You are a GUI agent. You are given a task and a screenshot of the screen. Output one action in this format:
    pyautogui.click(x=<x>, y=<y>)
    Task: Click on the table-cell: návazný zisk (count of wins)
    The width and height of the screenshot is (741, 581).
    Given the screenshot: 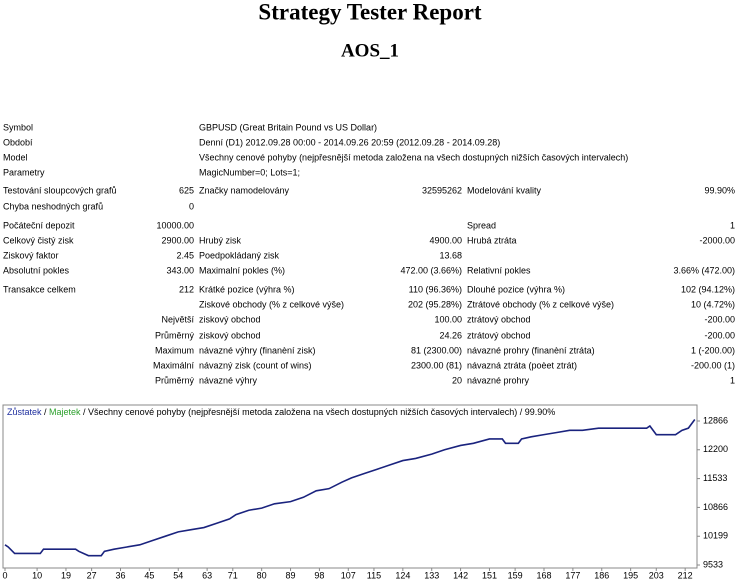 What is the action you would take?
    pyautogui.click(x=255, y=365)
    